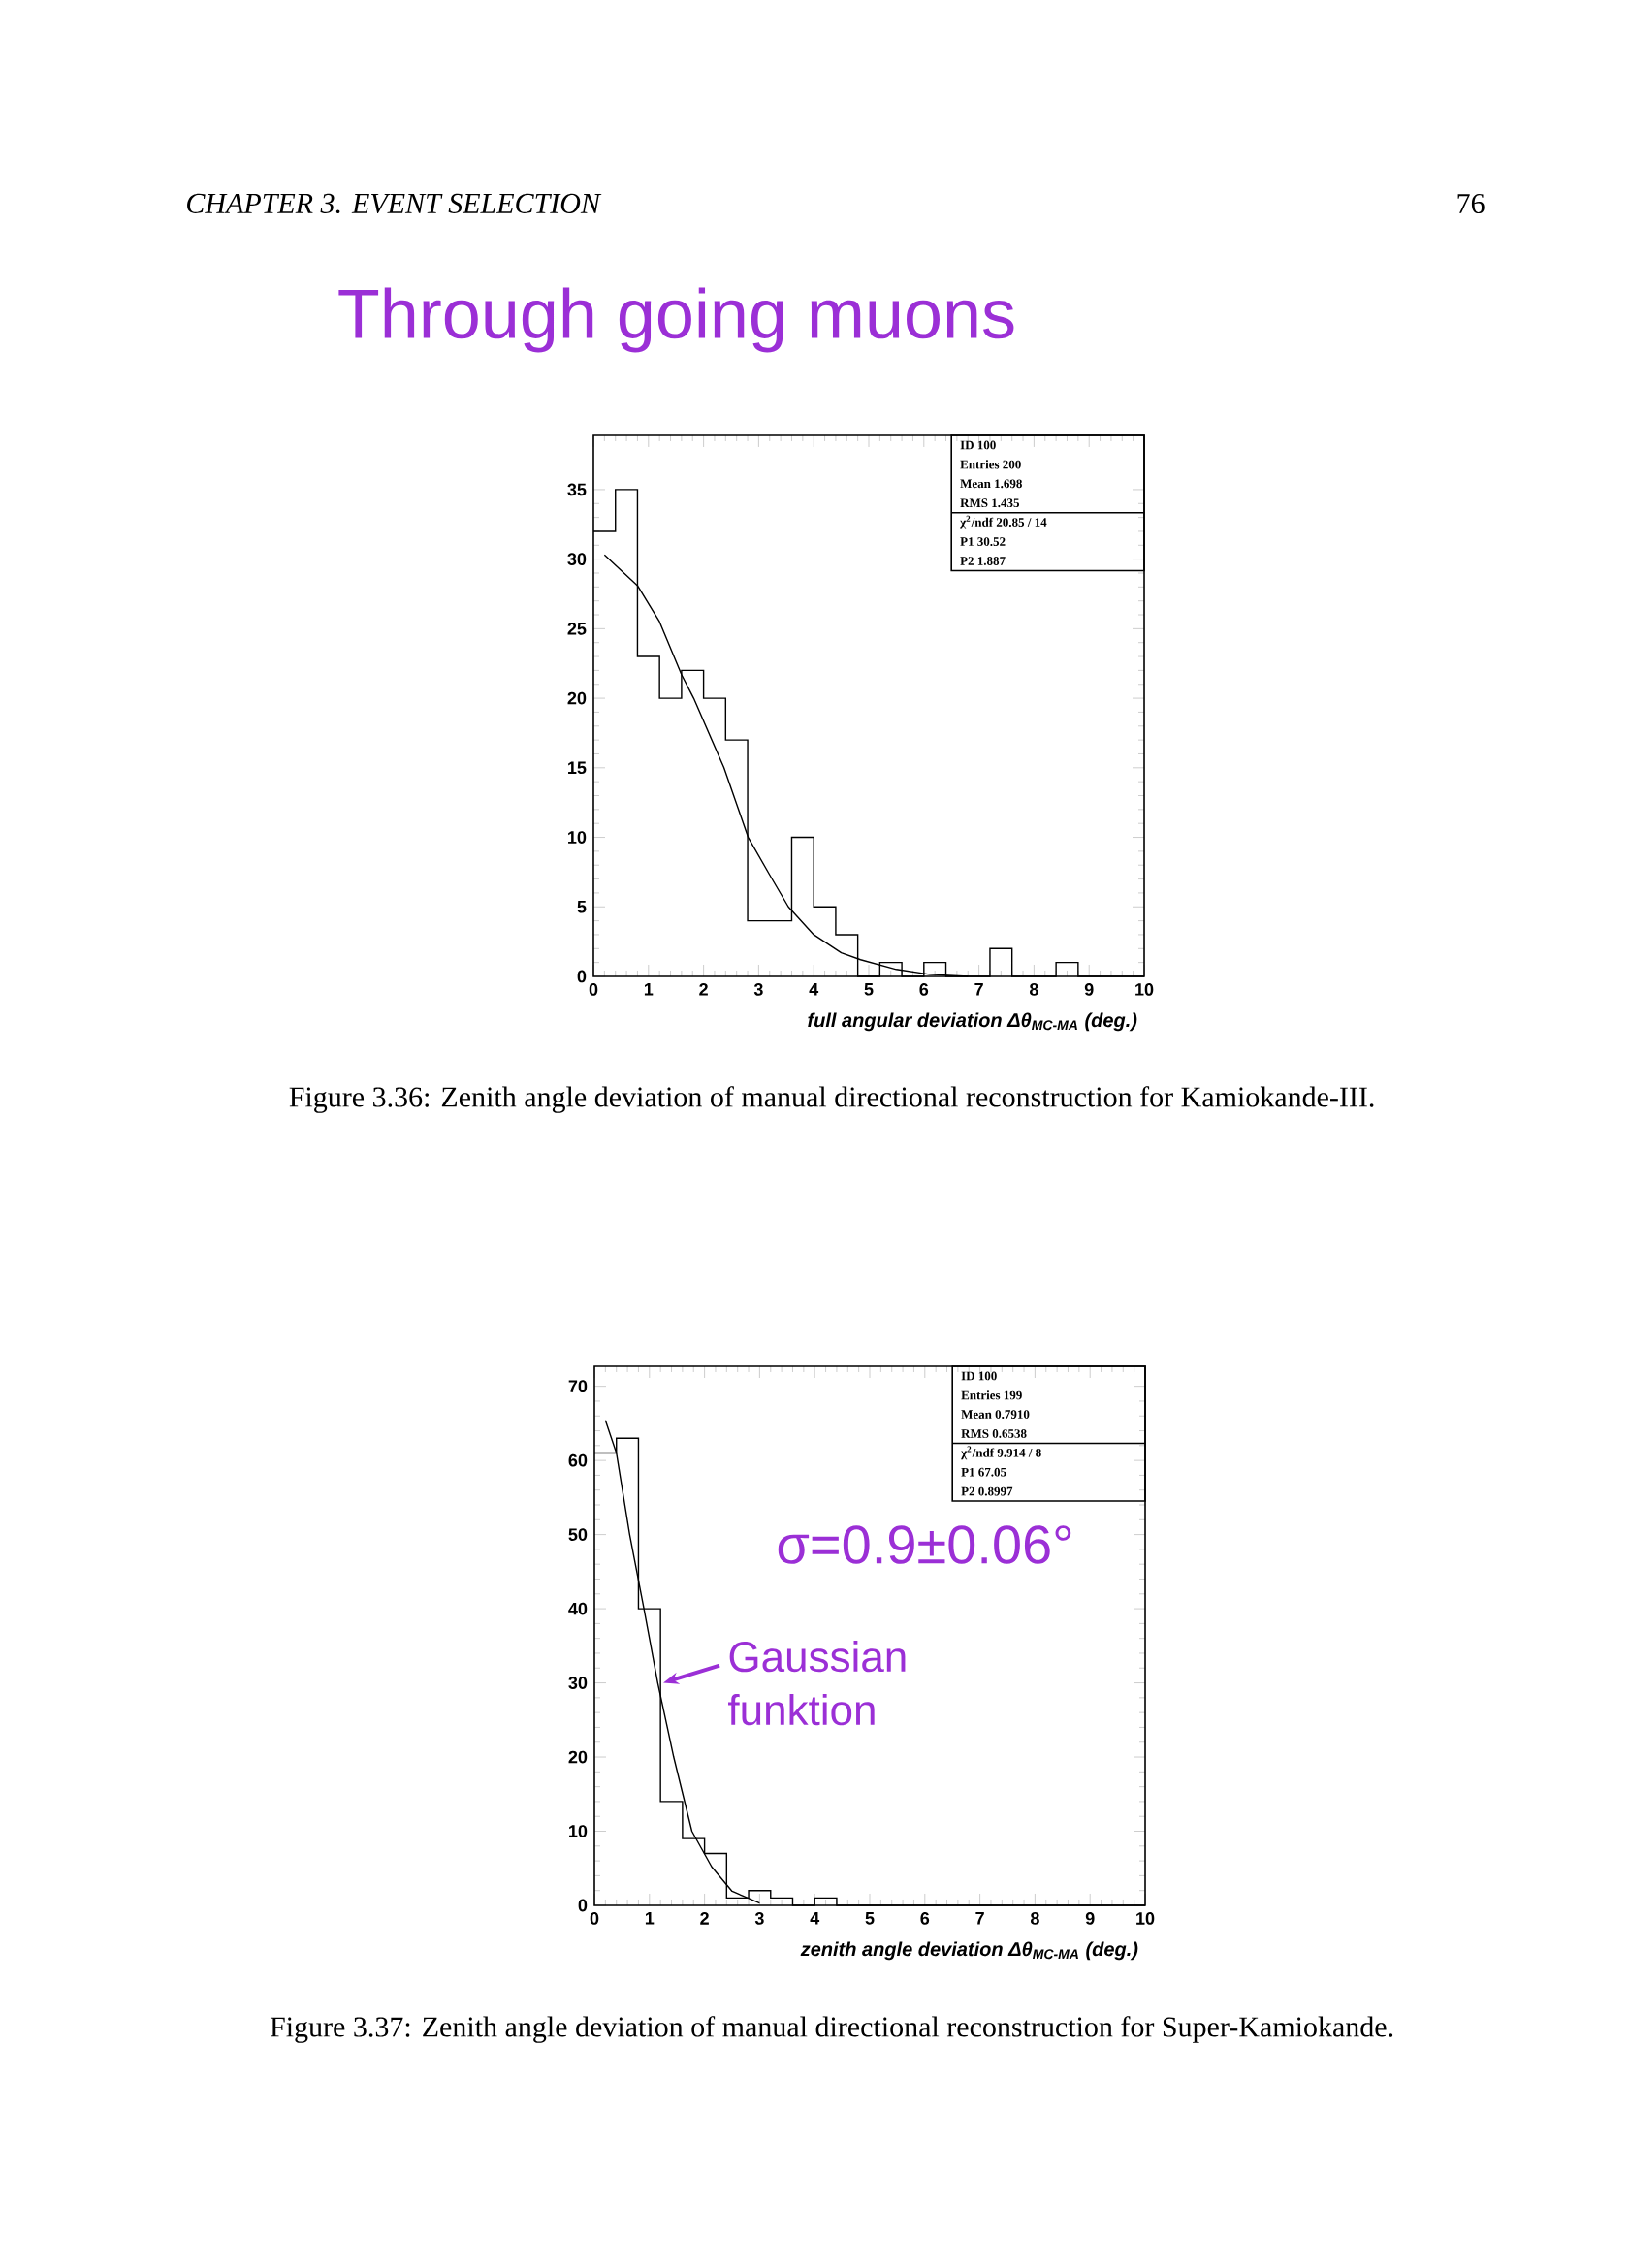  Describe the element at coordinates (969, 1951) in the screenshot. I see `x-axis-title: zenith angle deviation Δθ$_{MC-MA}$ (deg.)` at that location.